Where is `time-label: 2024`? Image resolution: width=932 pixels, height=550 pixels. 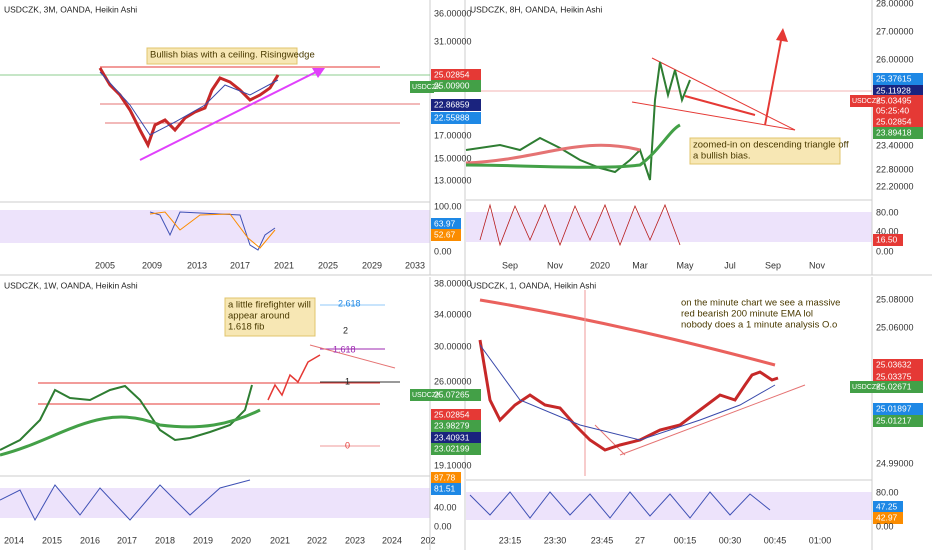
time-label: 2024 is located at coordinates (392, 540).